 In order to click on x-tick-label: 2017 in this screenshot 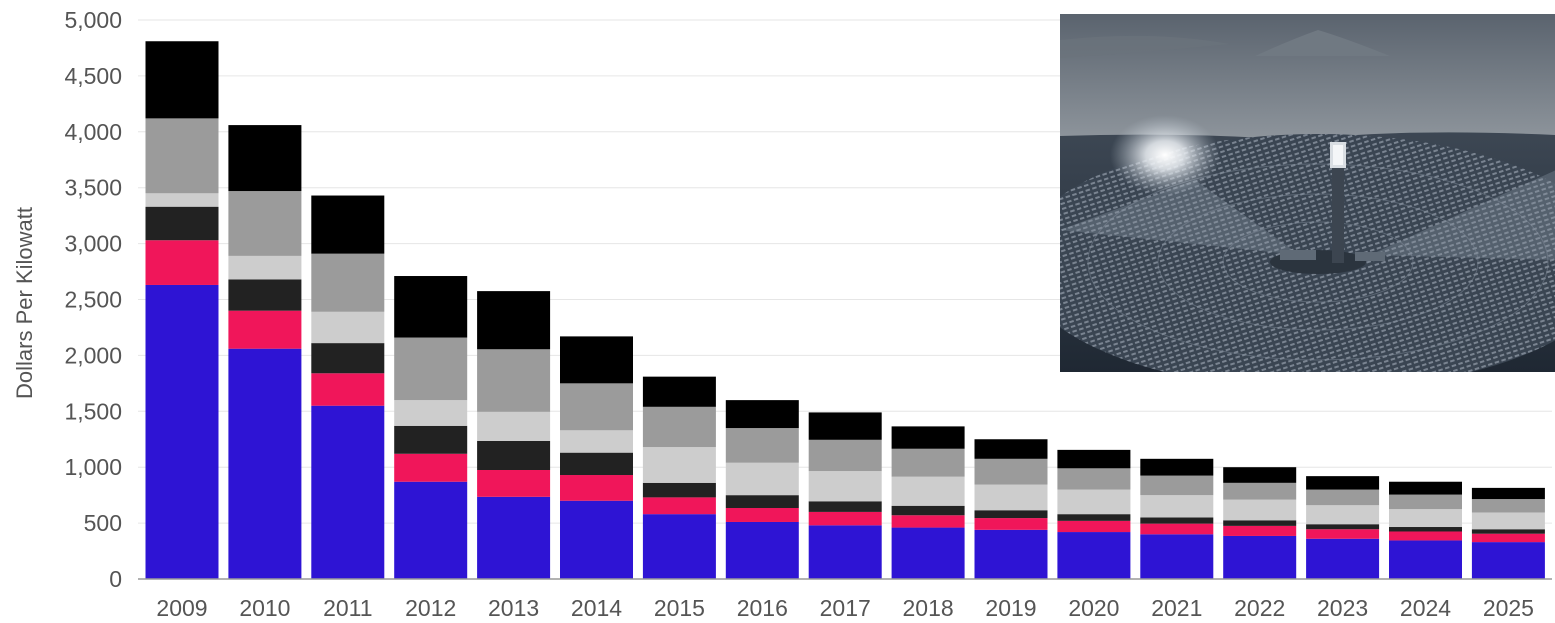, I will do `click(845, 608)`.